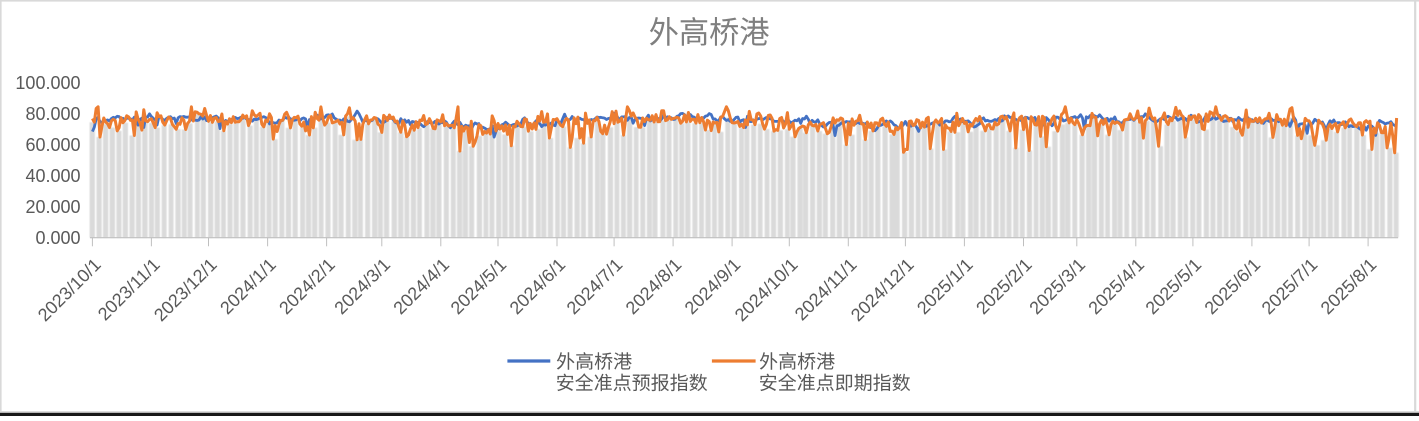 Image resolution: width=1419 pixels, height=421 pixels. I want to click on svg-text: 0.000, so click(57, 238).